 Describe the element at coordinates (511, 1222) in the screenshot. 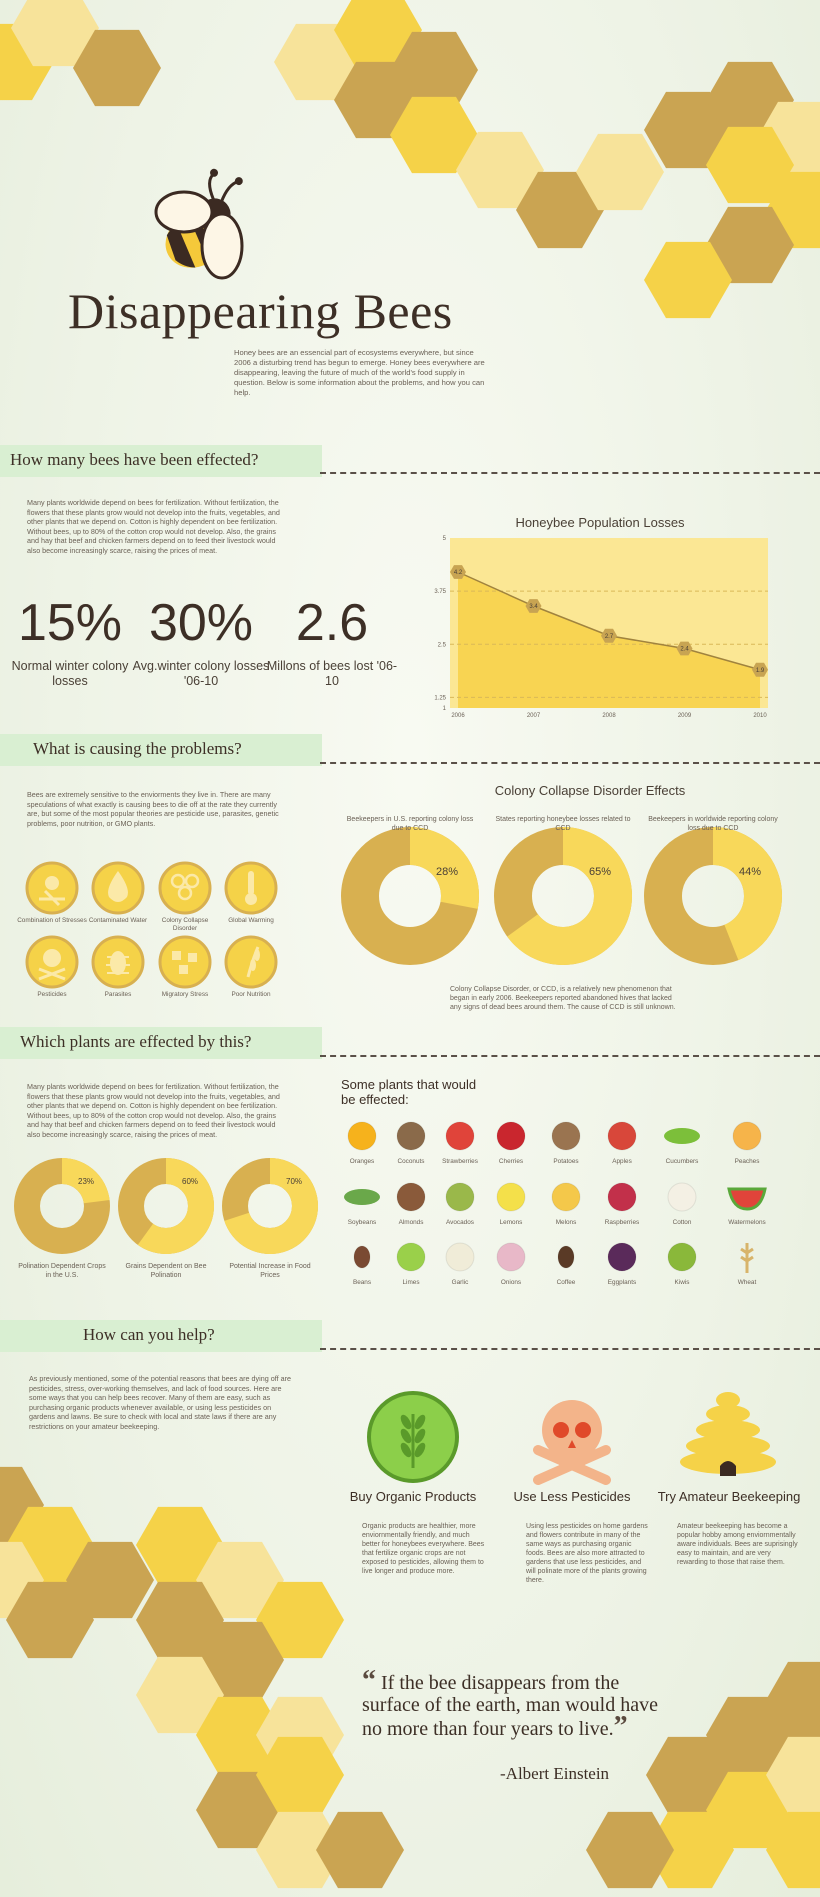

I see `plant-label: Lemons` at that location.